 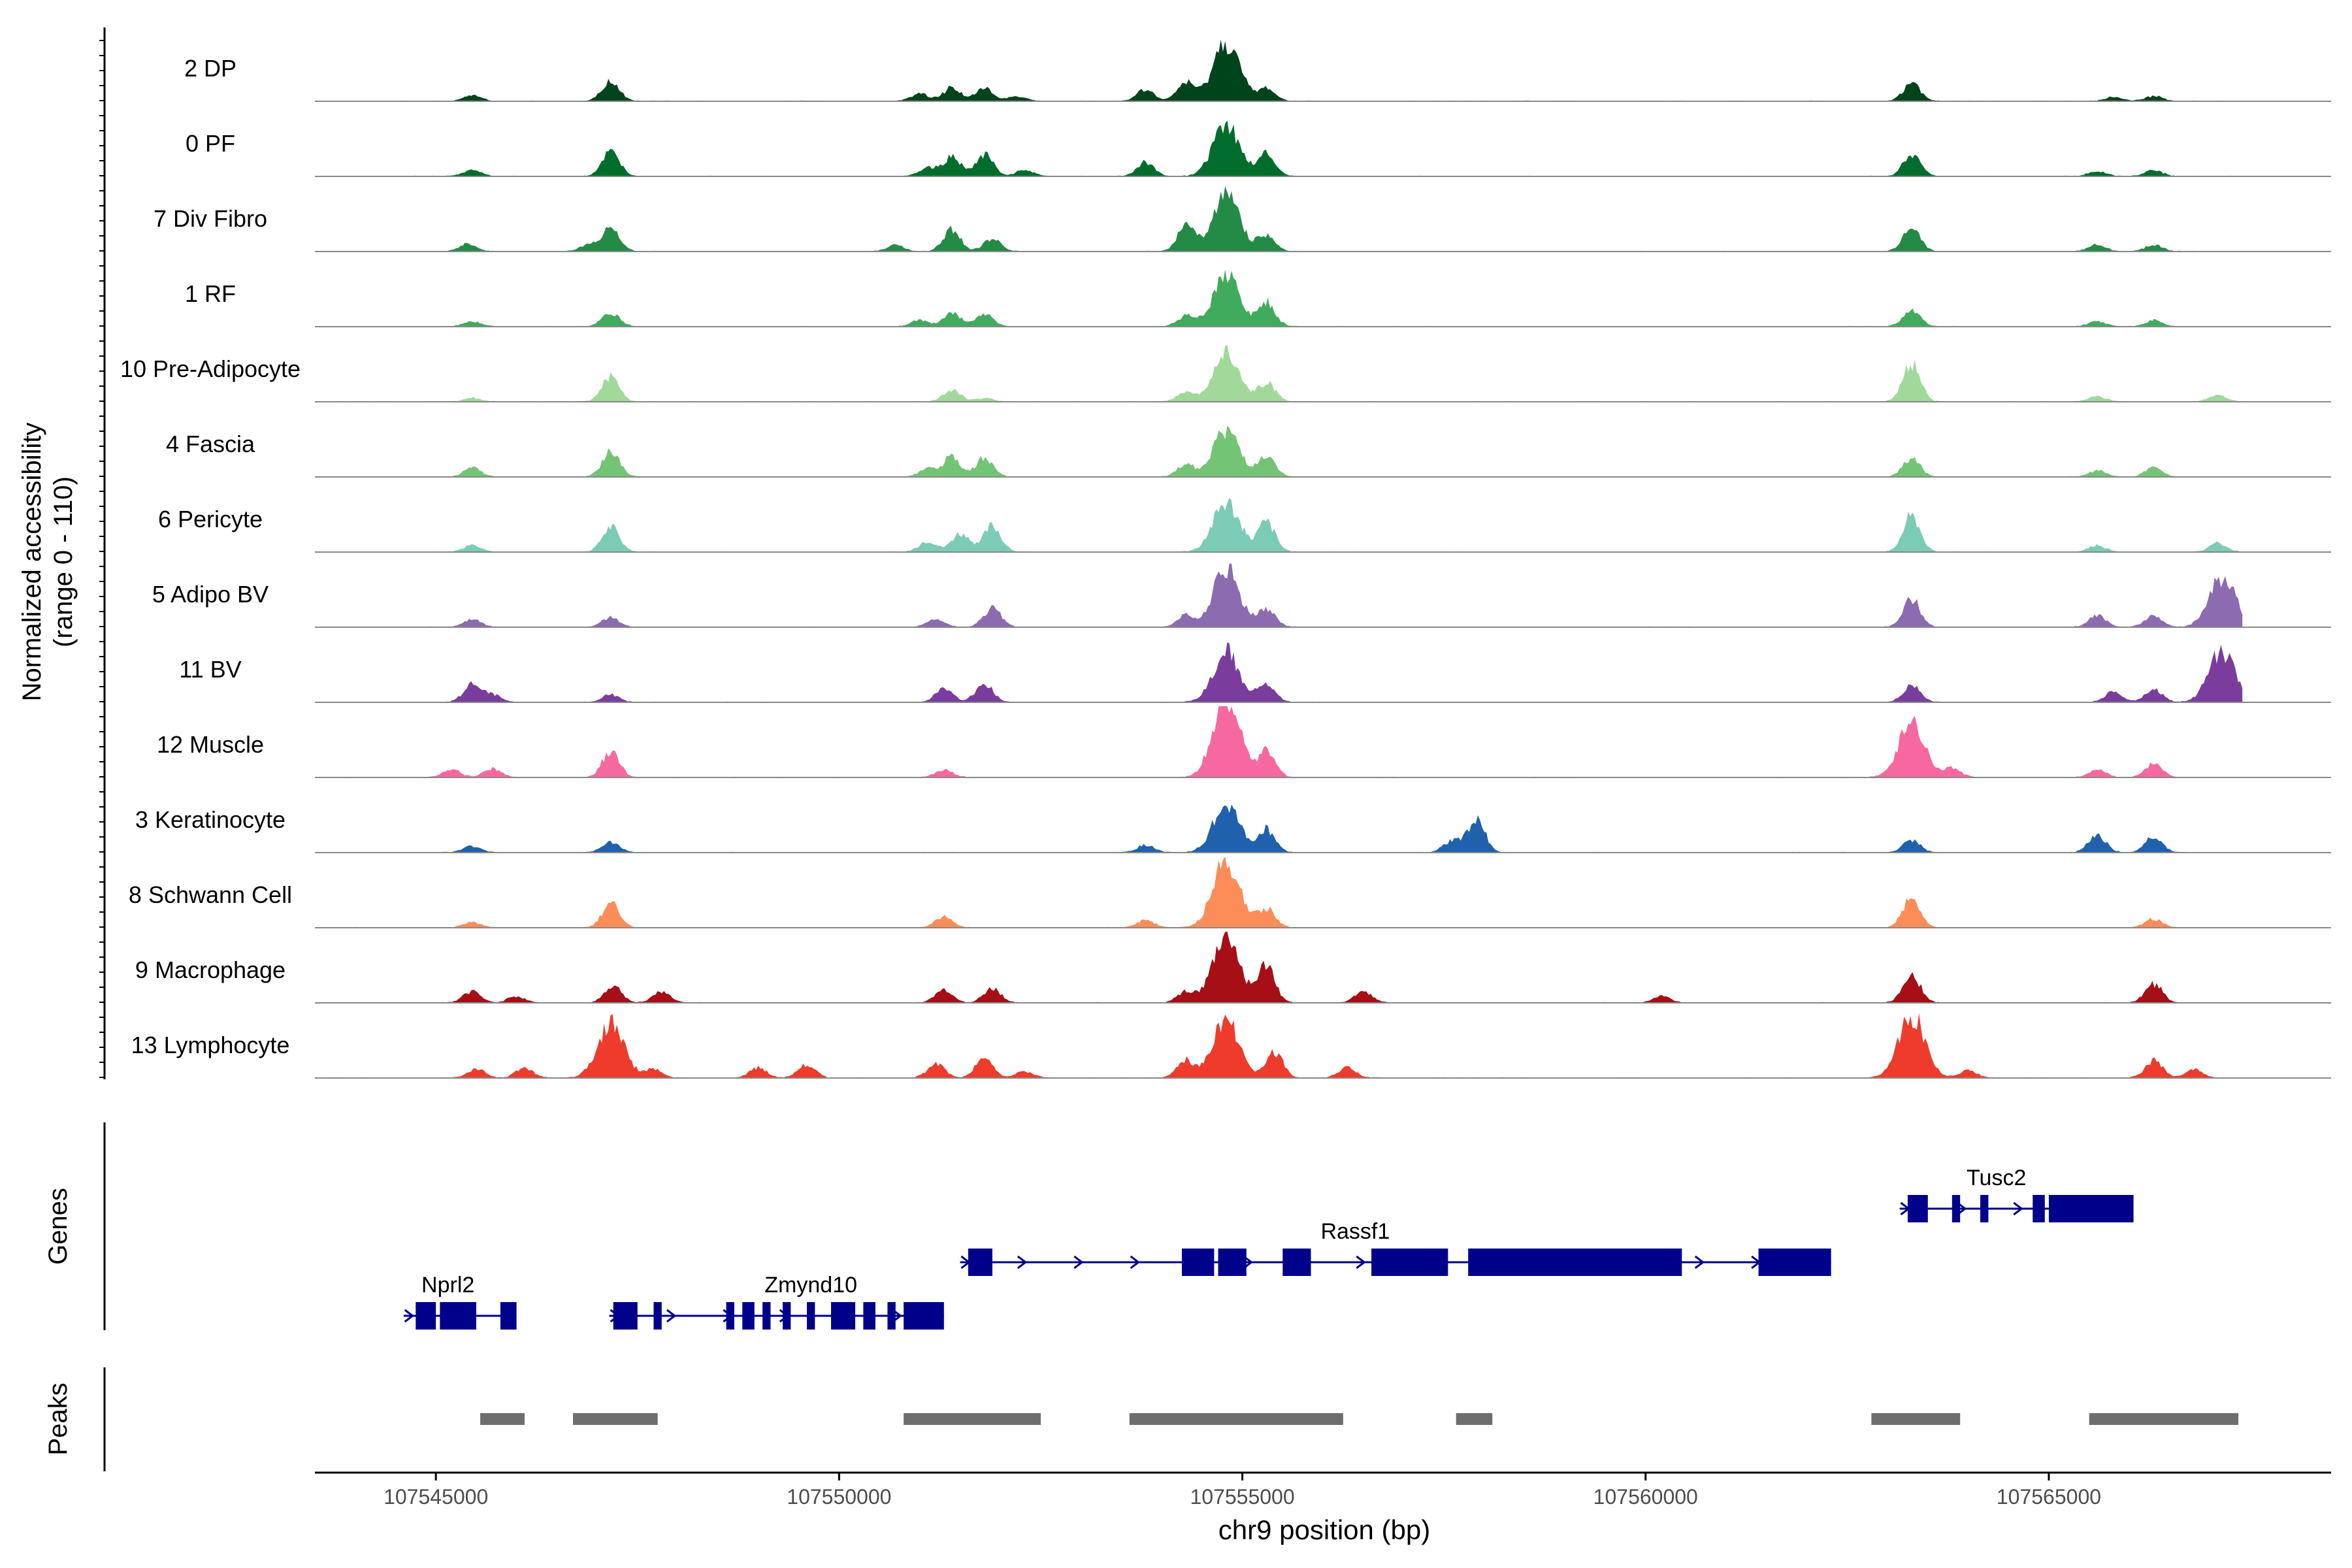 I want to click on peak-region-track, so click(x=1359, y=1419).